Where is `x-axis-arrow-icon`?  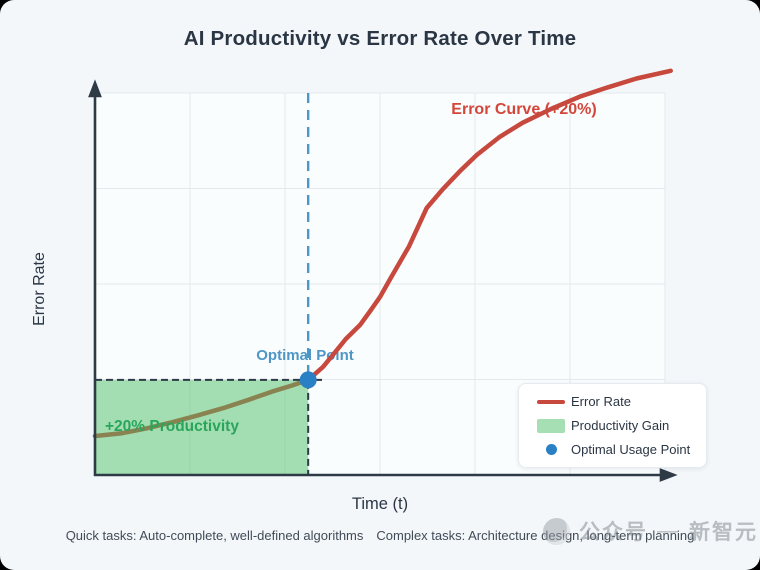
x-axis-arrow-icon is located at coordinates (668, 475).